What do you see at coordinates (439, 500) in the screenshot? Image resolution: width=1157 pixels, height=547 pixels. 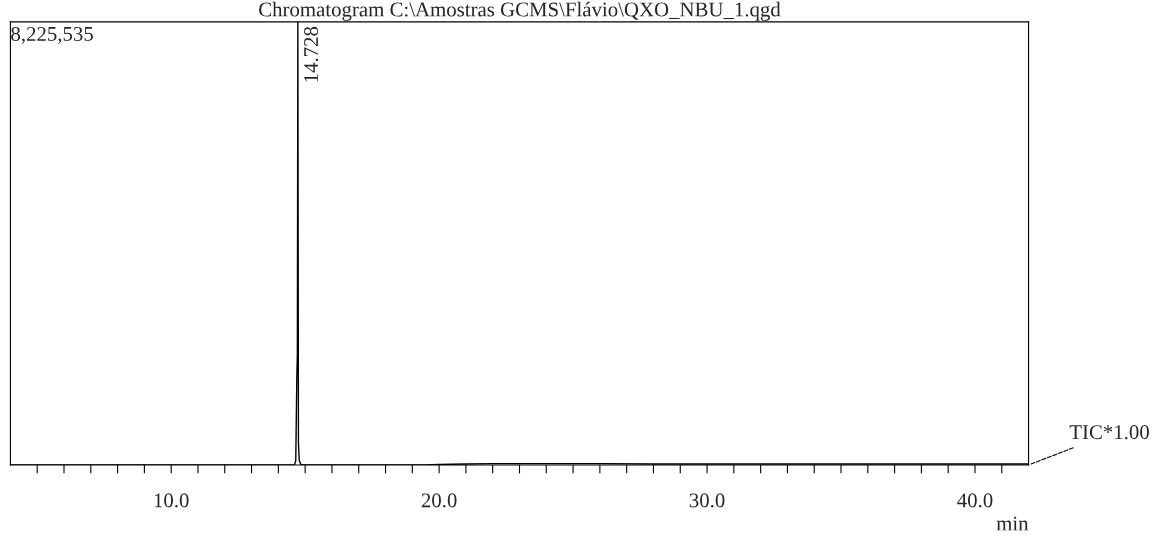 I see `x-tick-label: 20.0` at bounding box center [439, 500].